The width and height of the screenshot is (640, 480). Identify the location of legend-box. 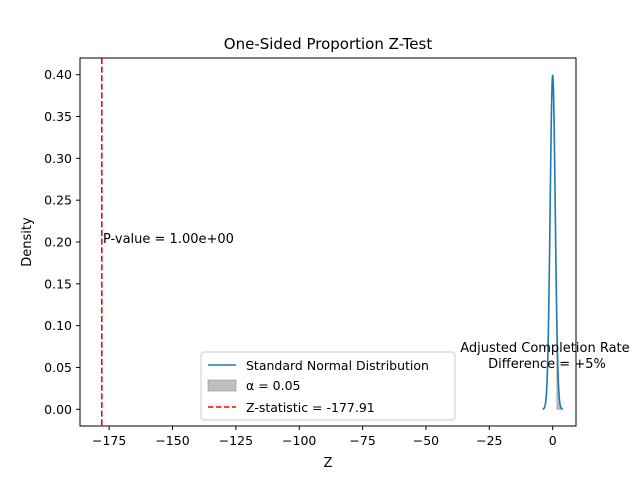
(328, 386).